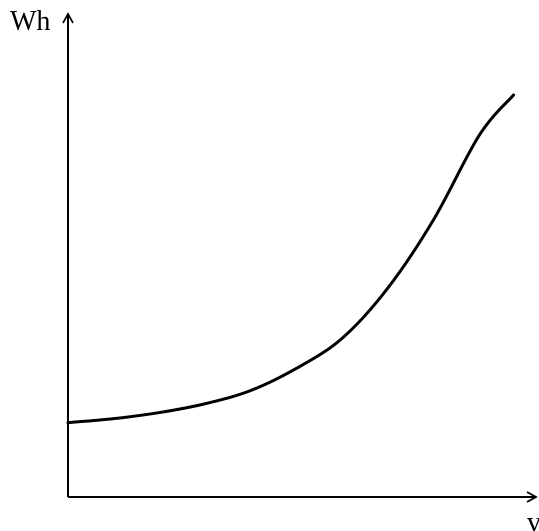 Image resolution: width=539 pixels, height=531 pixels. I want to click on x-axis-arrow-icon, so click(532, 497).